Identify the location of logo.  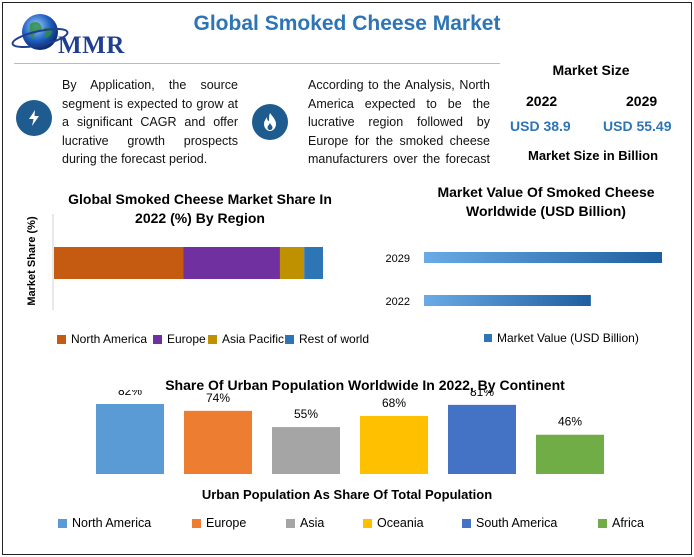
(80, 37).